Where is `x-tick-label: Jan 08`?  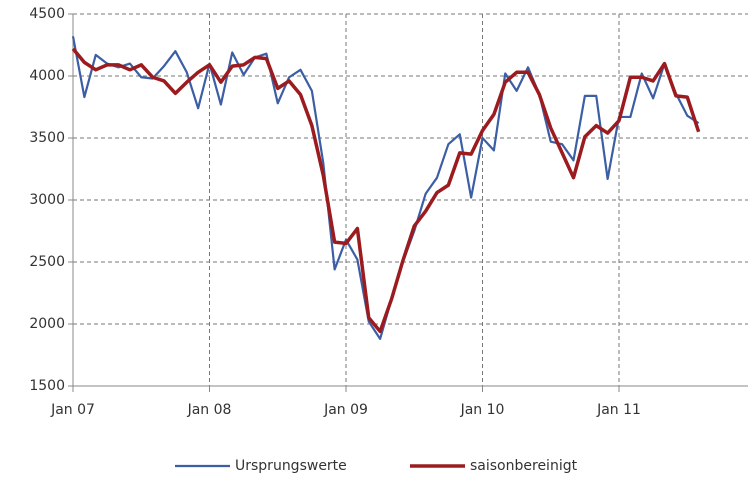 x-tick-label: Jan 08 is located at coordinates (209, 410).